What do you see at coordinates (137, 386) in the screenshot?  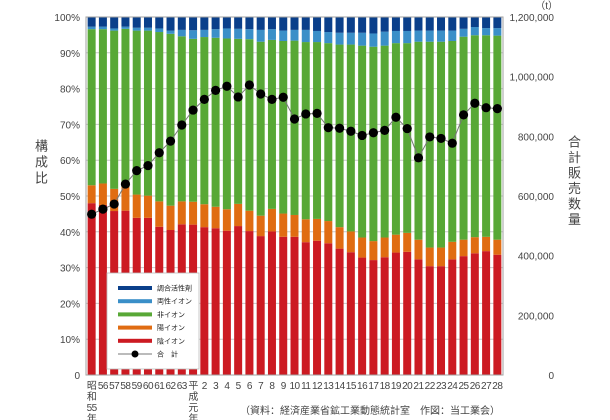 I see `x-tick-label: 59` at bounding box center [137, 386].